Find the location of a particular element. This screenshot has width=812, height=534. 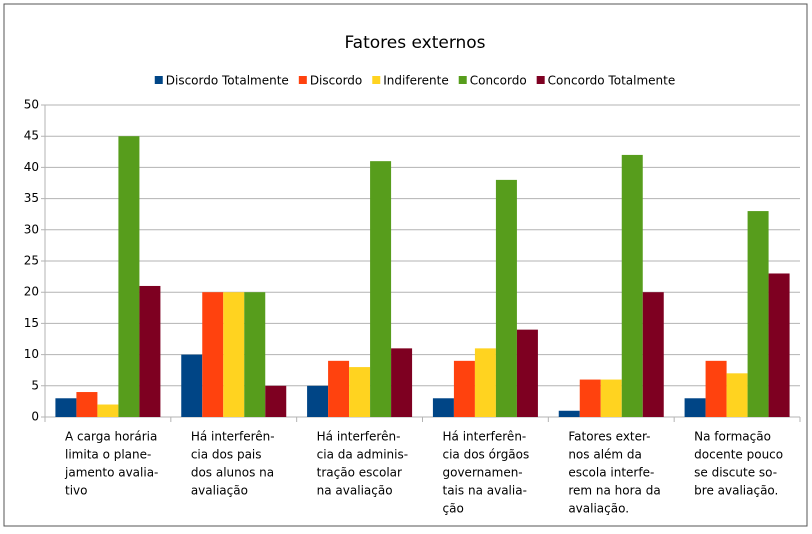

x-tick-label: avaliação. is located at coordinates (598, 509).